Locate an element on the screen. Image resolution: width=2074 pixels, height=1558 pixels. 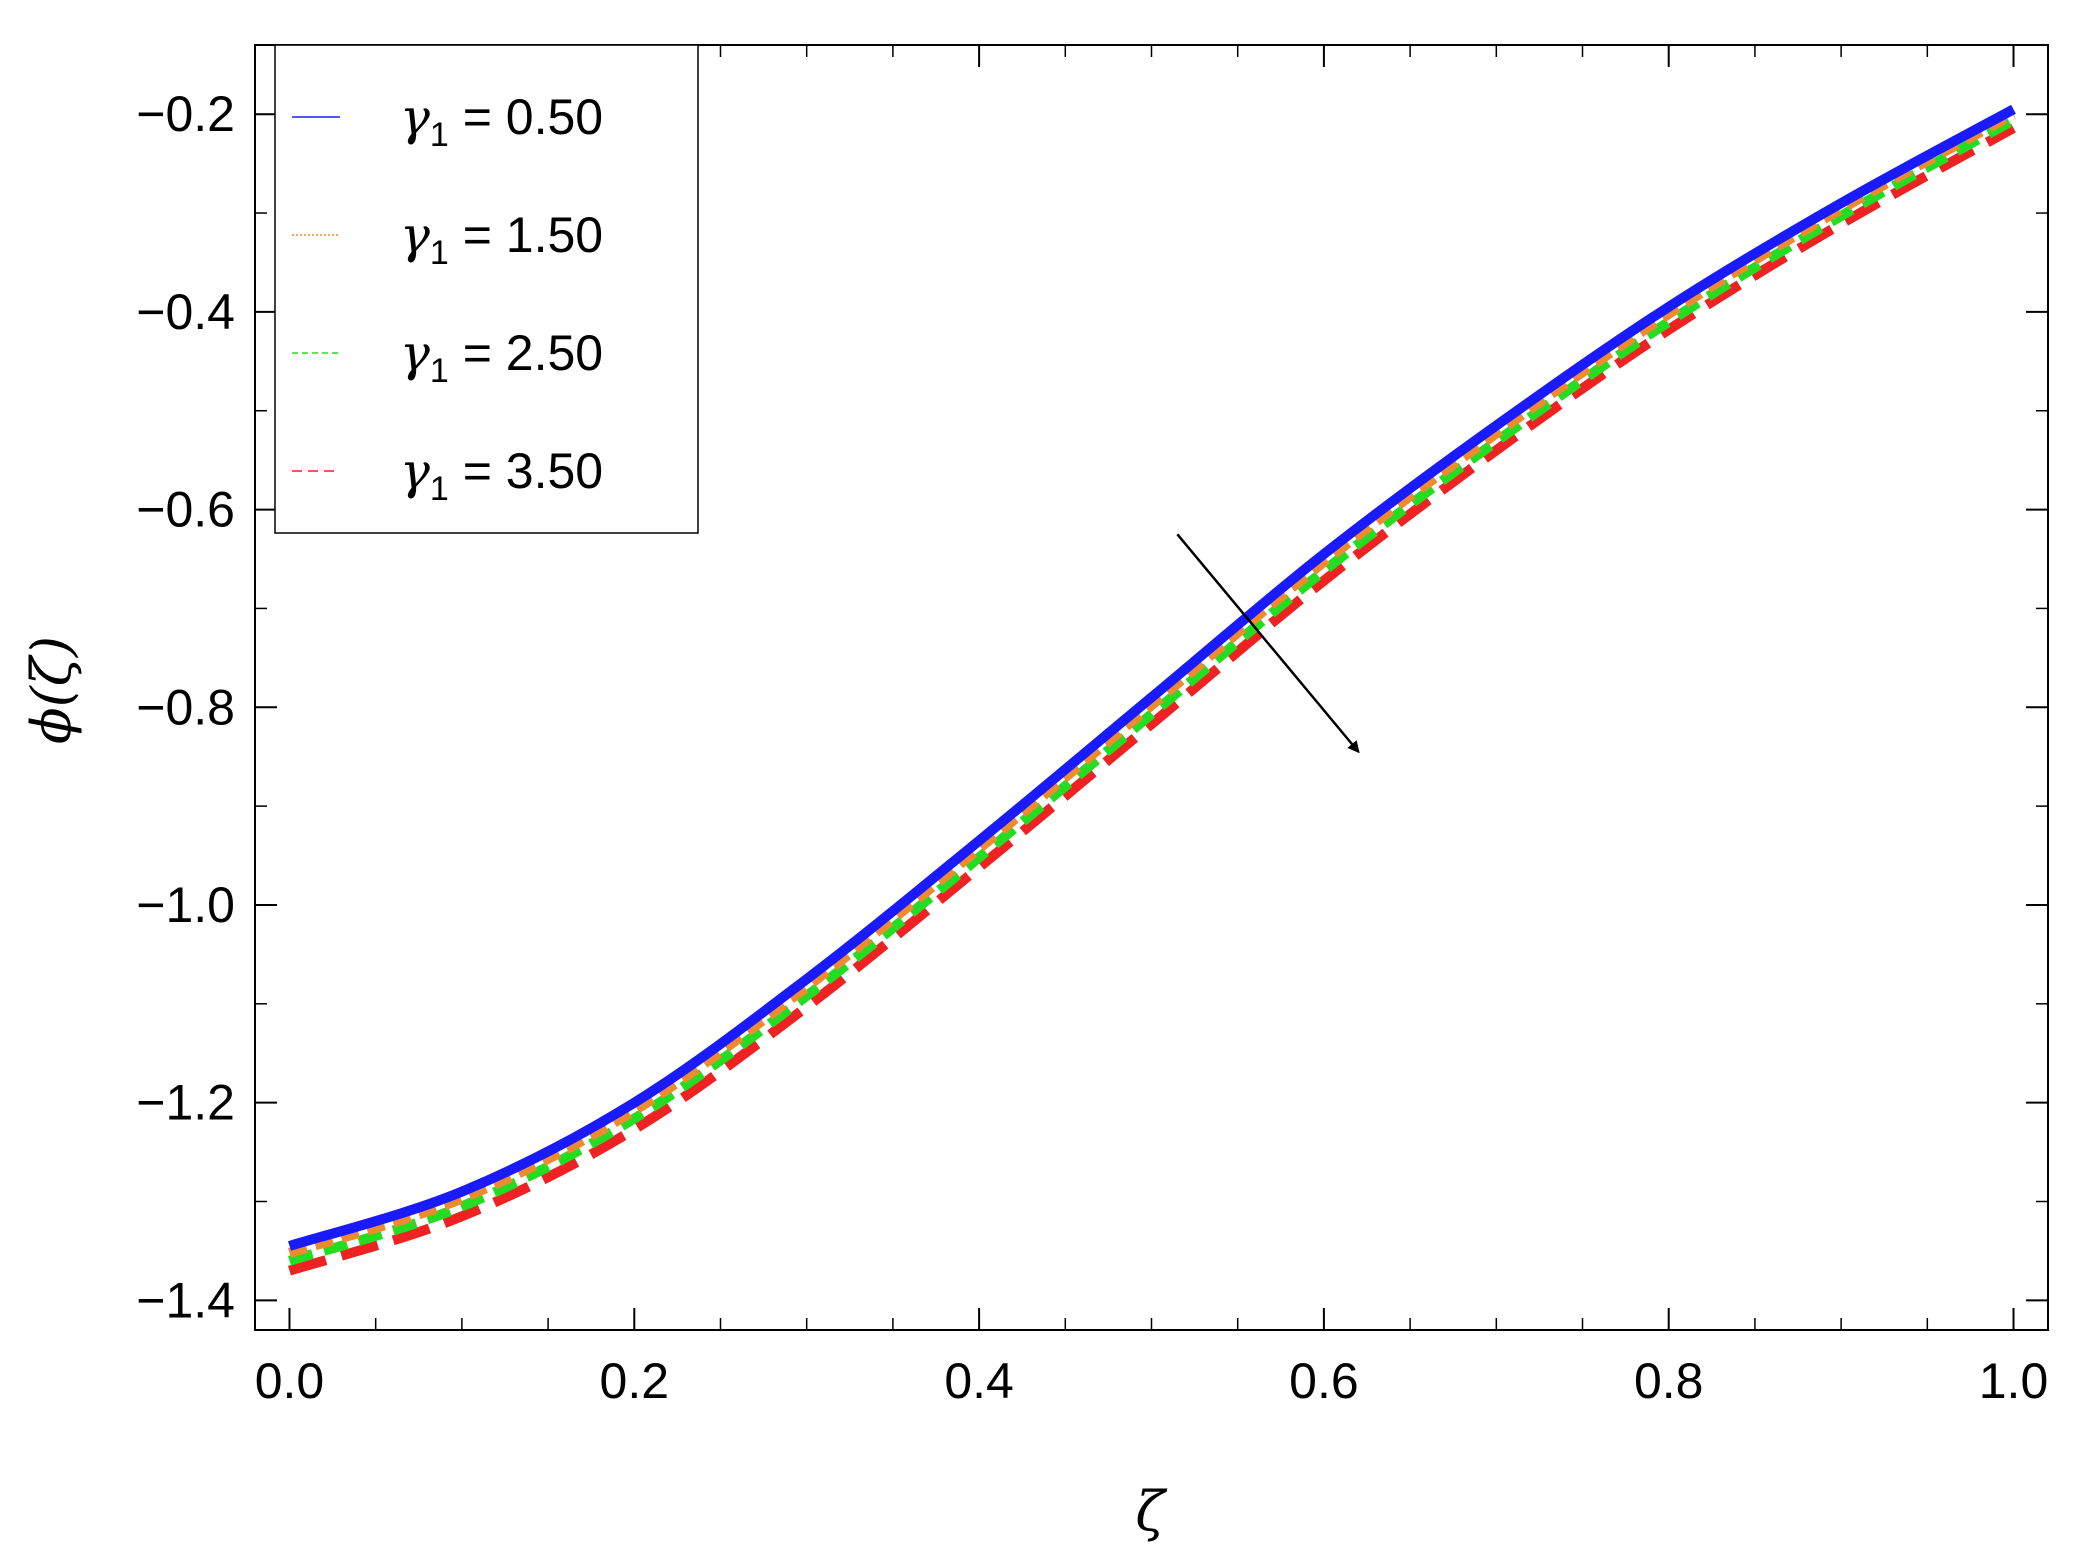
legend: γ1 = 0.50 γ1 = 1.50 γ1 = 2.50 γ1 = 3.50 is located at coordinates (486, 289).